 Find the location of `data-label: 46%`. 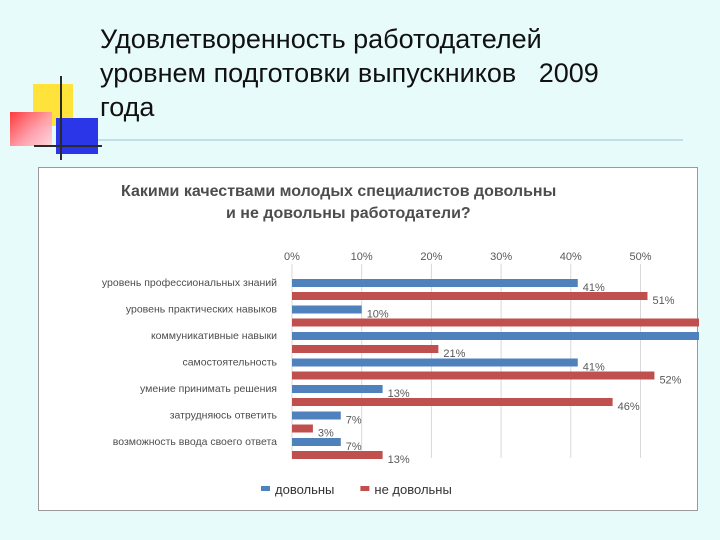

data-label: 46% is located at coordinates (629, 407).